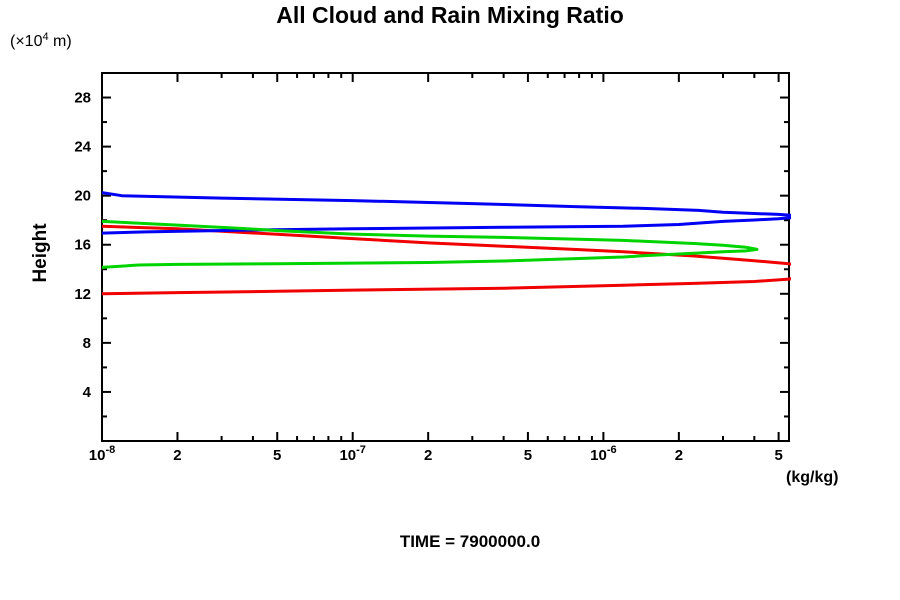 The image size is (900, 600). I want to click on y-tick-label: 8, so click(87, 343).